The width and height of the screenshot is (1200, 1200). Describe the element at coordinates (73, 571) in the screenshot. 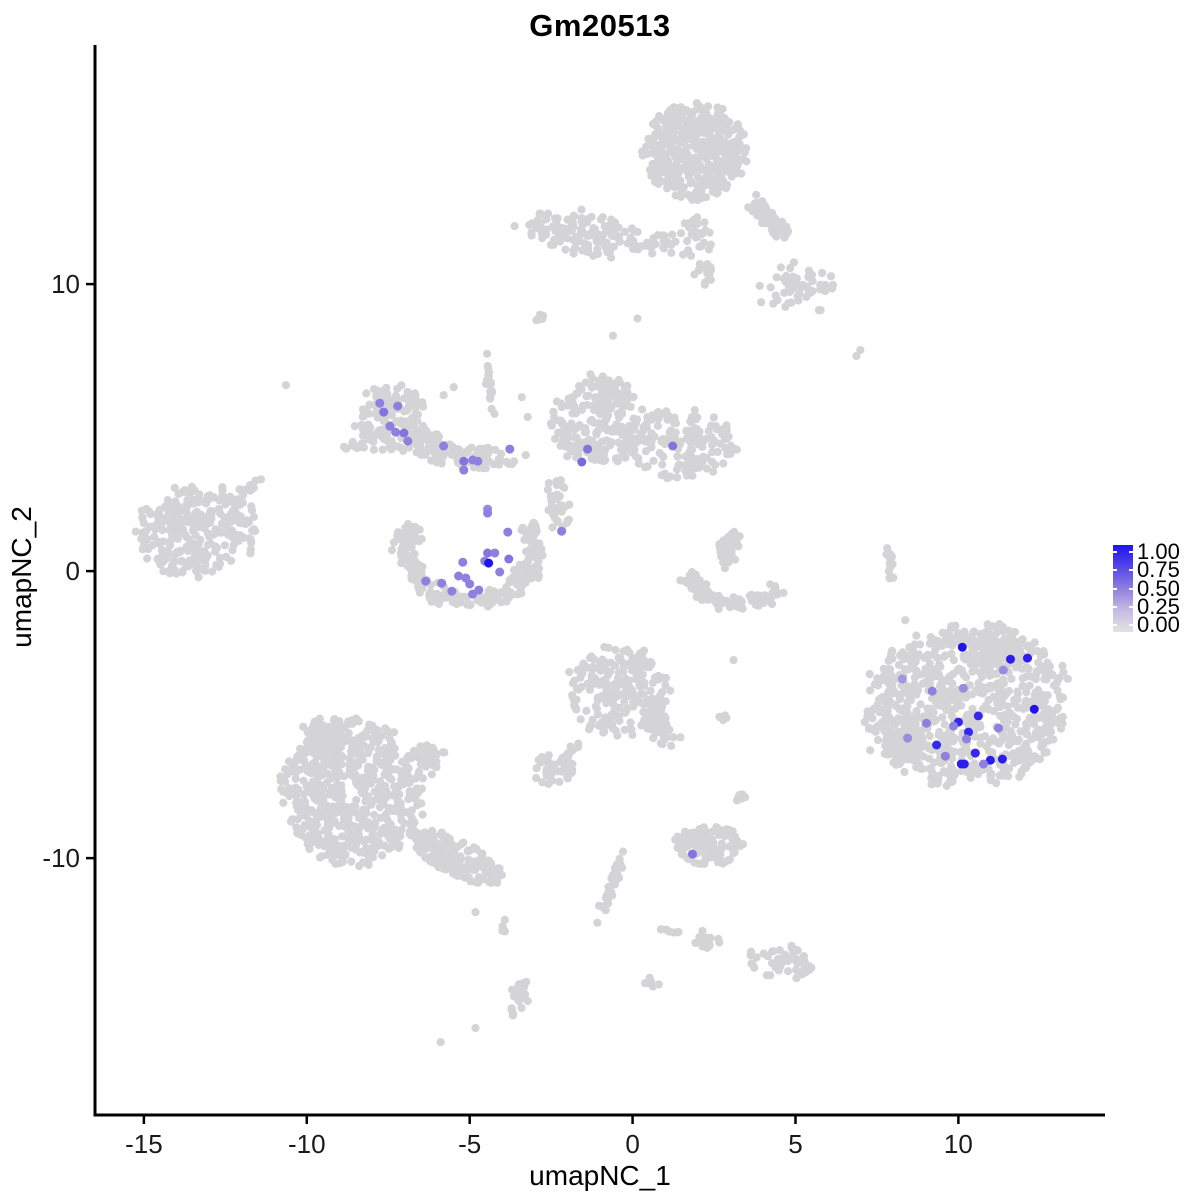

I see `y-tick-label: 0` at that location.